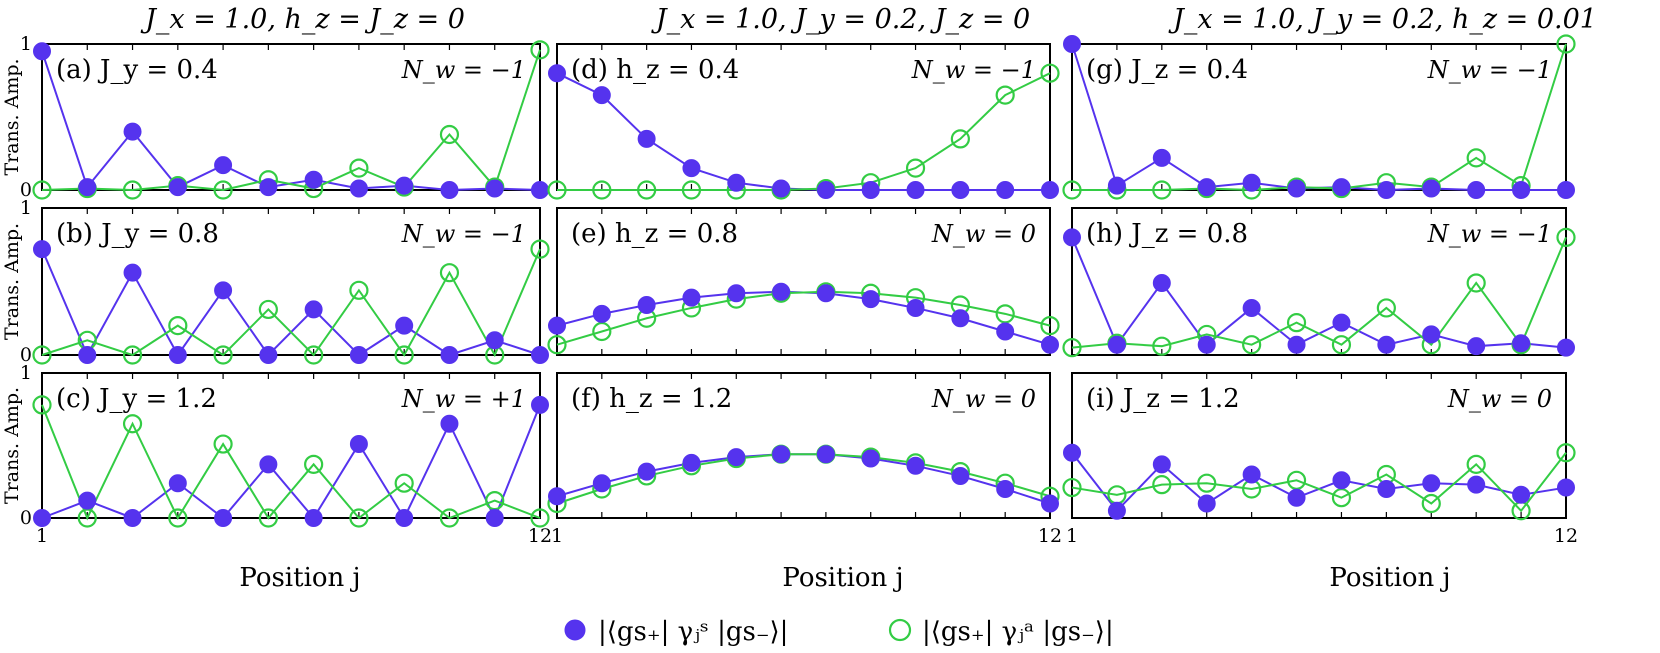 The image size is (1660, 653). I want to click on panel-label: (h) J_z = 0.8, so click(1167, 234).